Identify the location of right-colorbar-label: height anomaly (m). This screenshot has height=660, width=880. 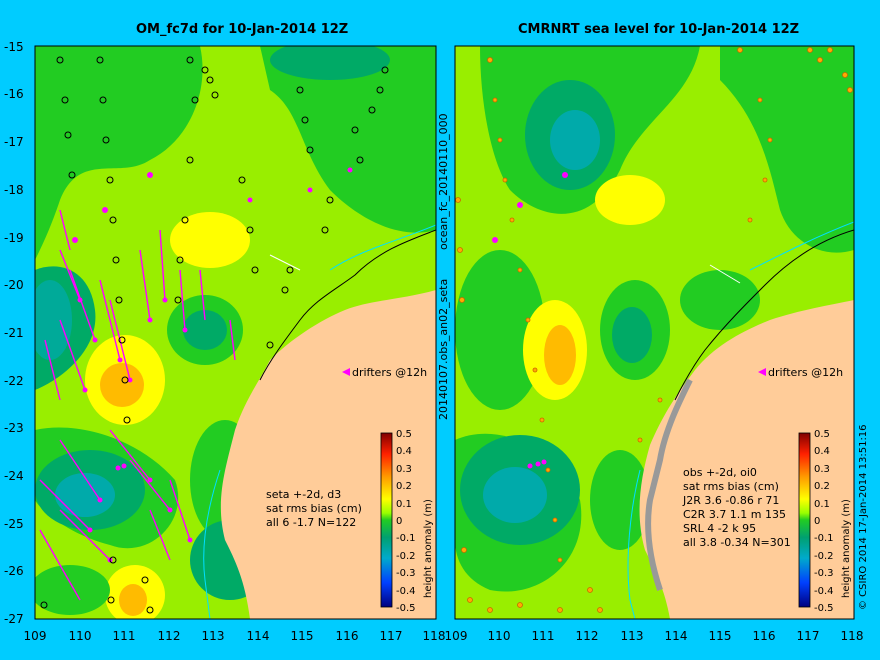
(846, 548).